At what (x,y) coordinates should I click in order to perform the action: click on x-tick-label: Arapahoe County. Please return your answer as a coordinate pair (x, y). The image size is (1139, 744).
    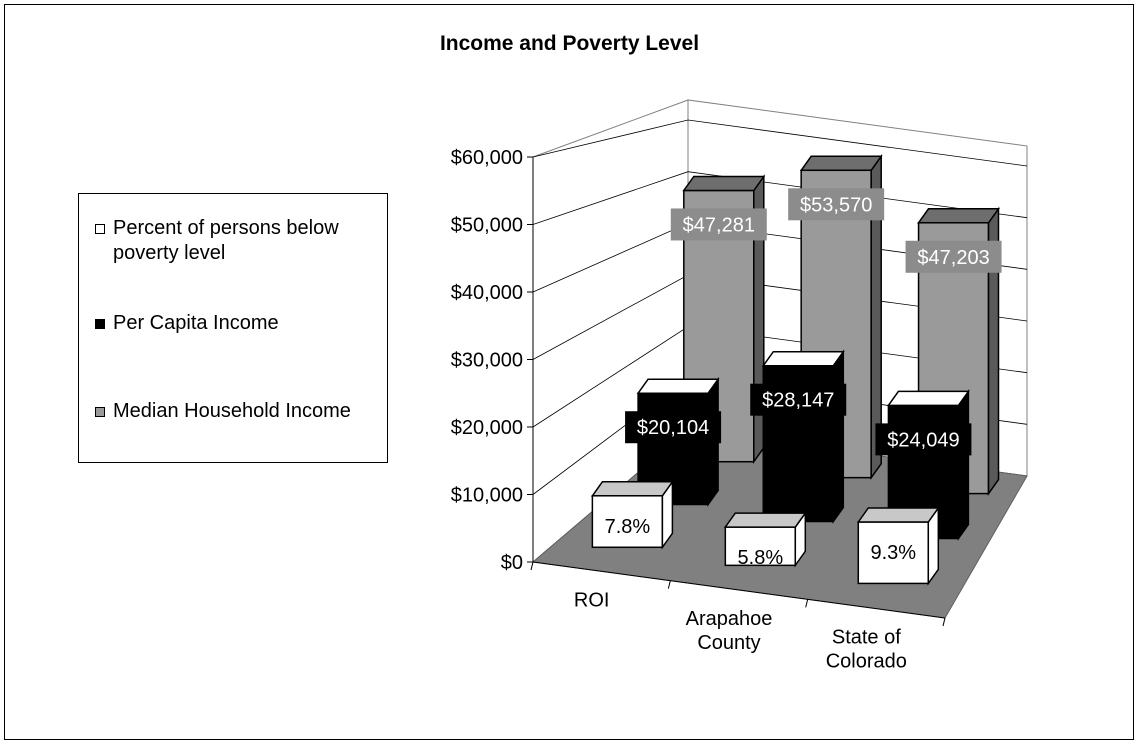
    Looking at the image, I should click on (729, 631).